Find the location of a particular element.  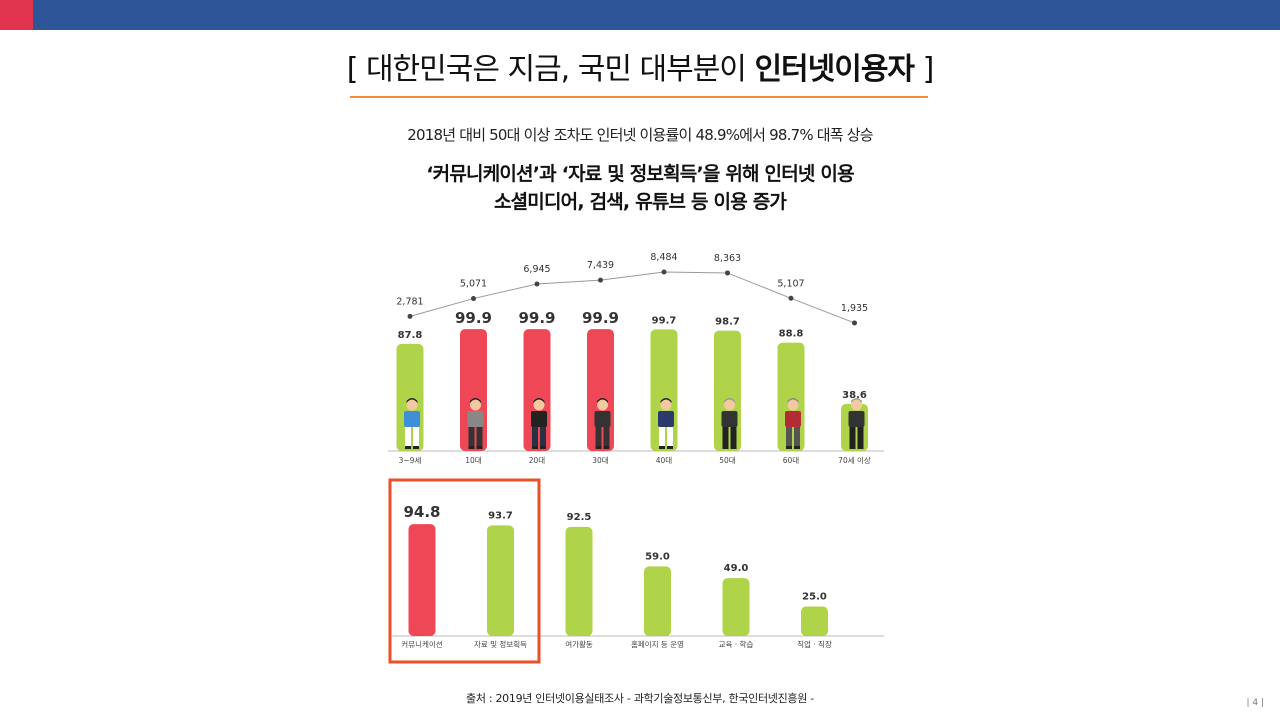

age-category-label: 50대 is located at coordinates (727, 460).